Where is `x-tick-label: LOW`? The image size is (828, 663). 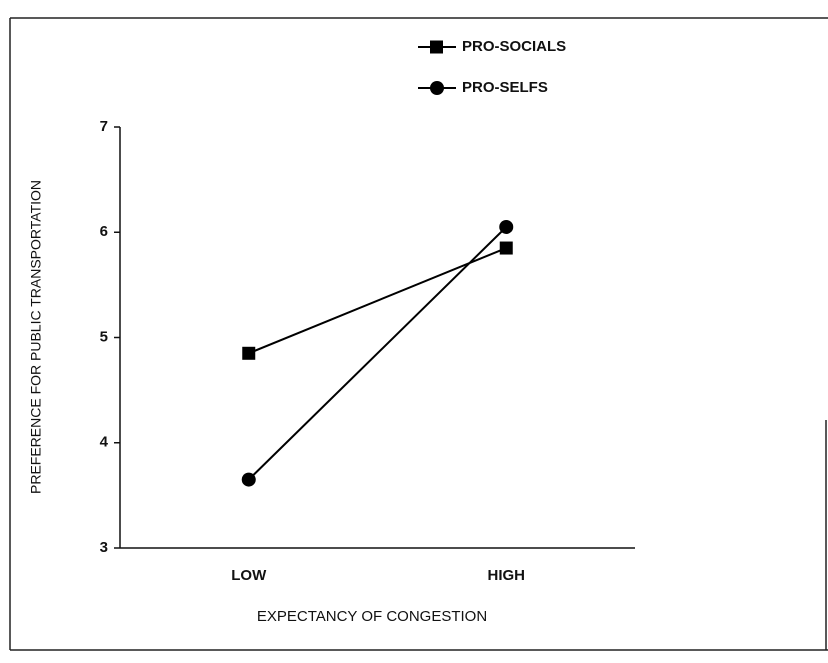
x-tick-label: LOW is located at coordinates (249, 575).